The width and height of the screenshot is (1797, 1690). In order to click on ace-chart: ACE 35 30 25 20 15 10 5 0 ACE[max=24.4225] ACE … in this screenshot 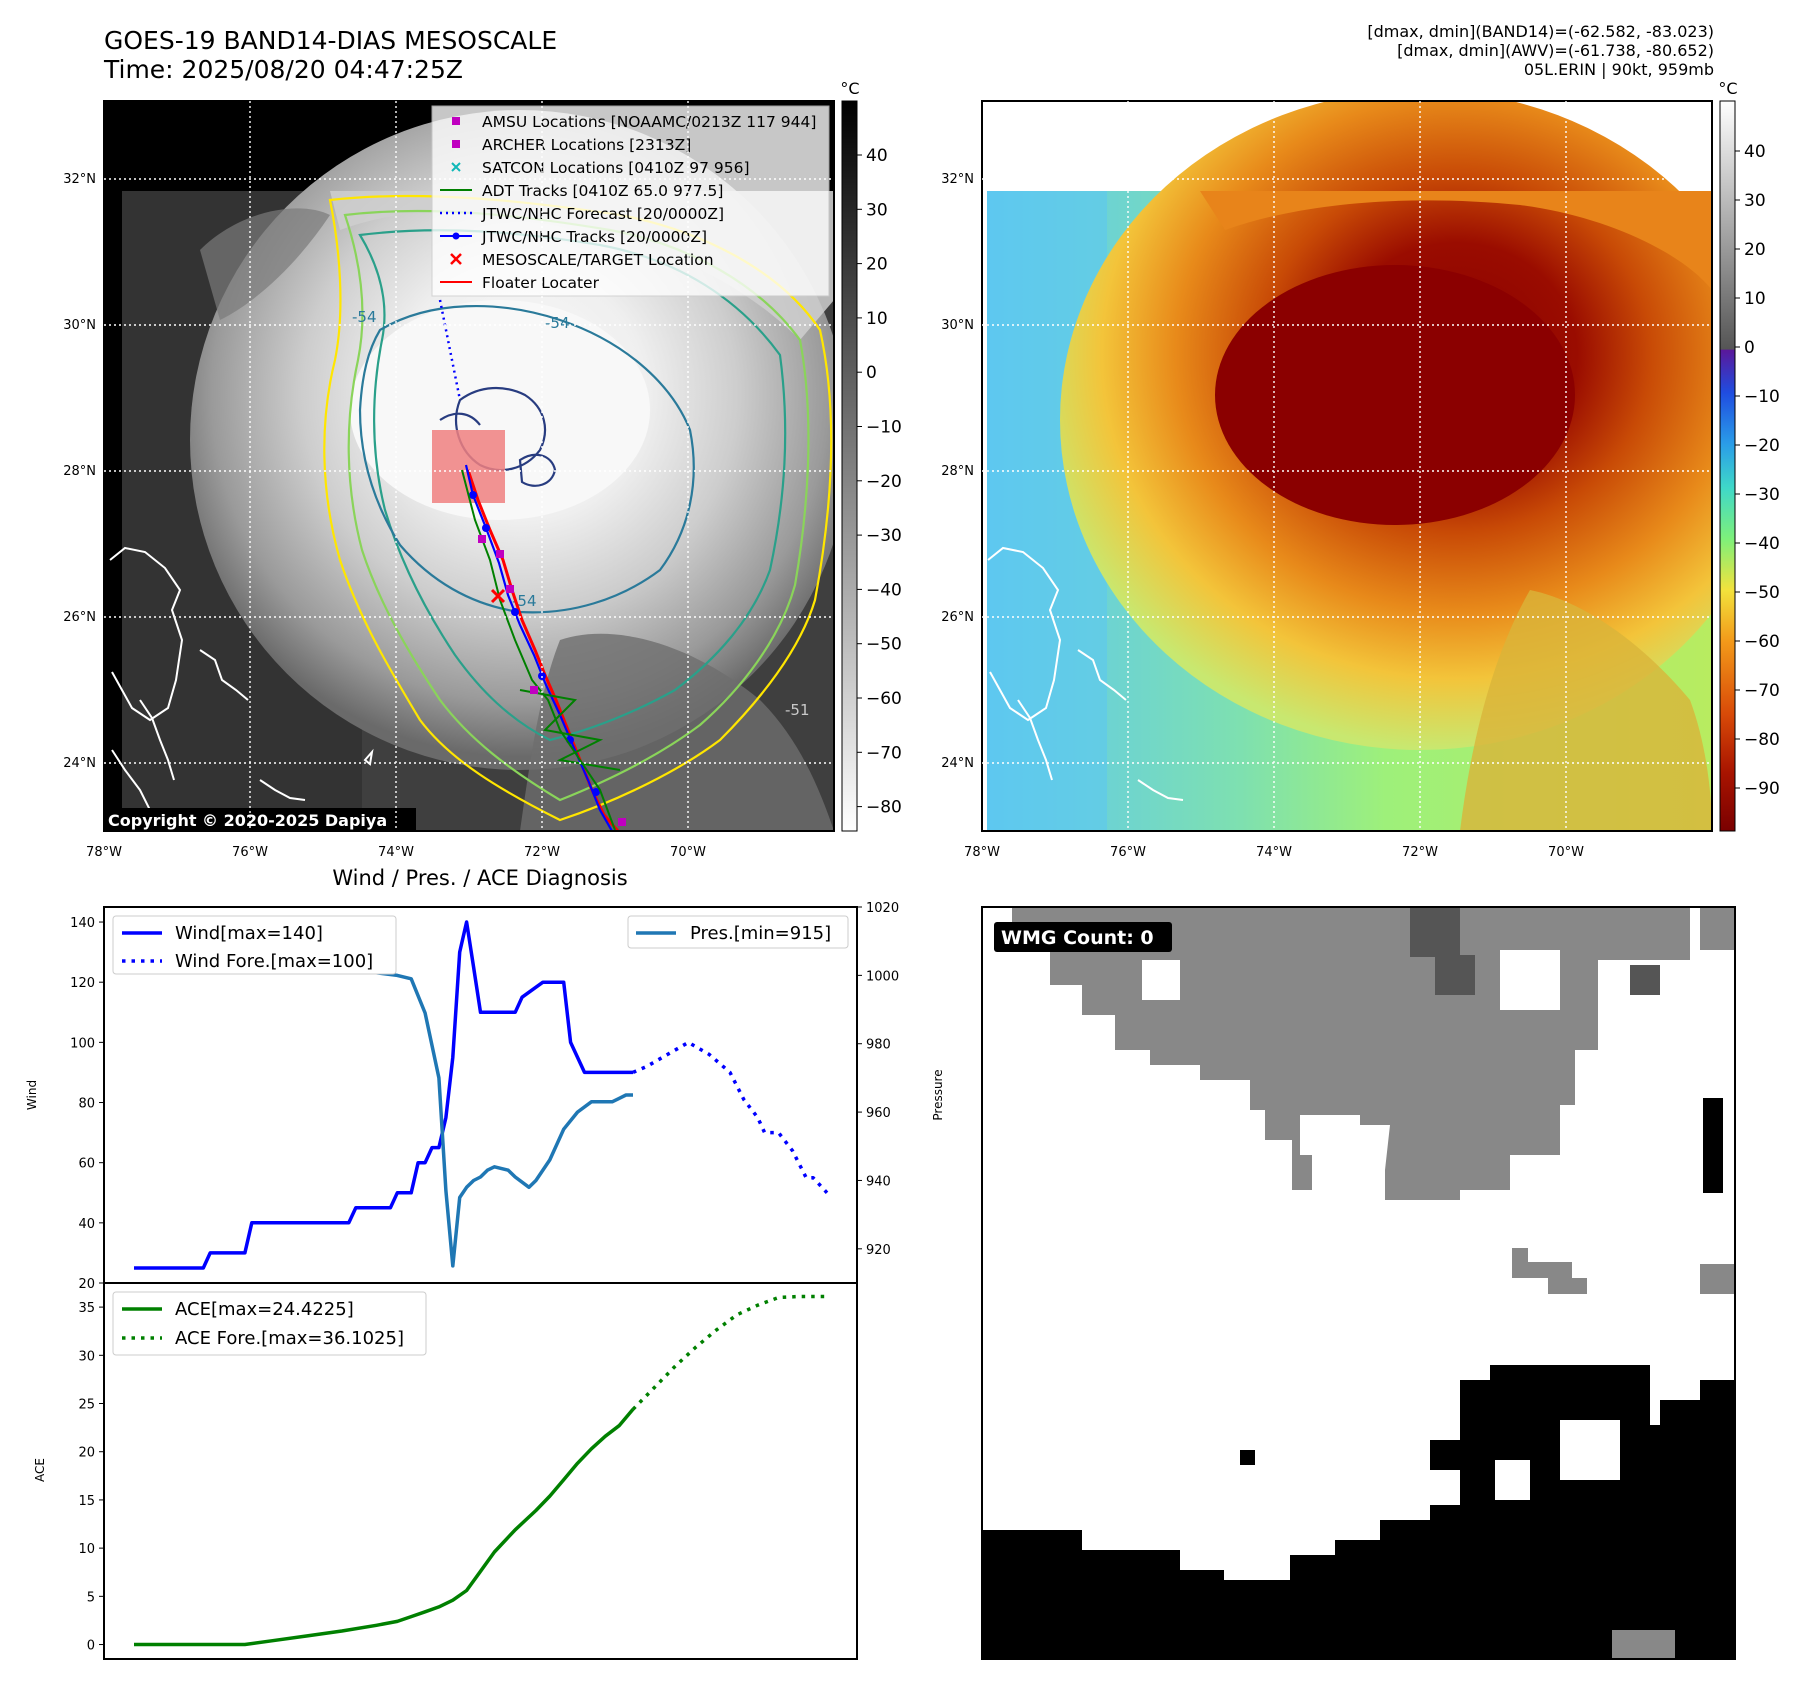, I will do `click(445, 1471)`.